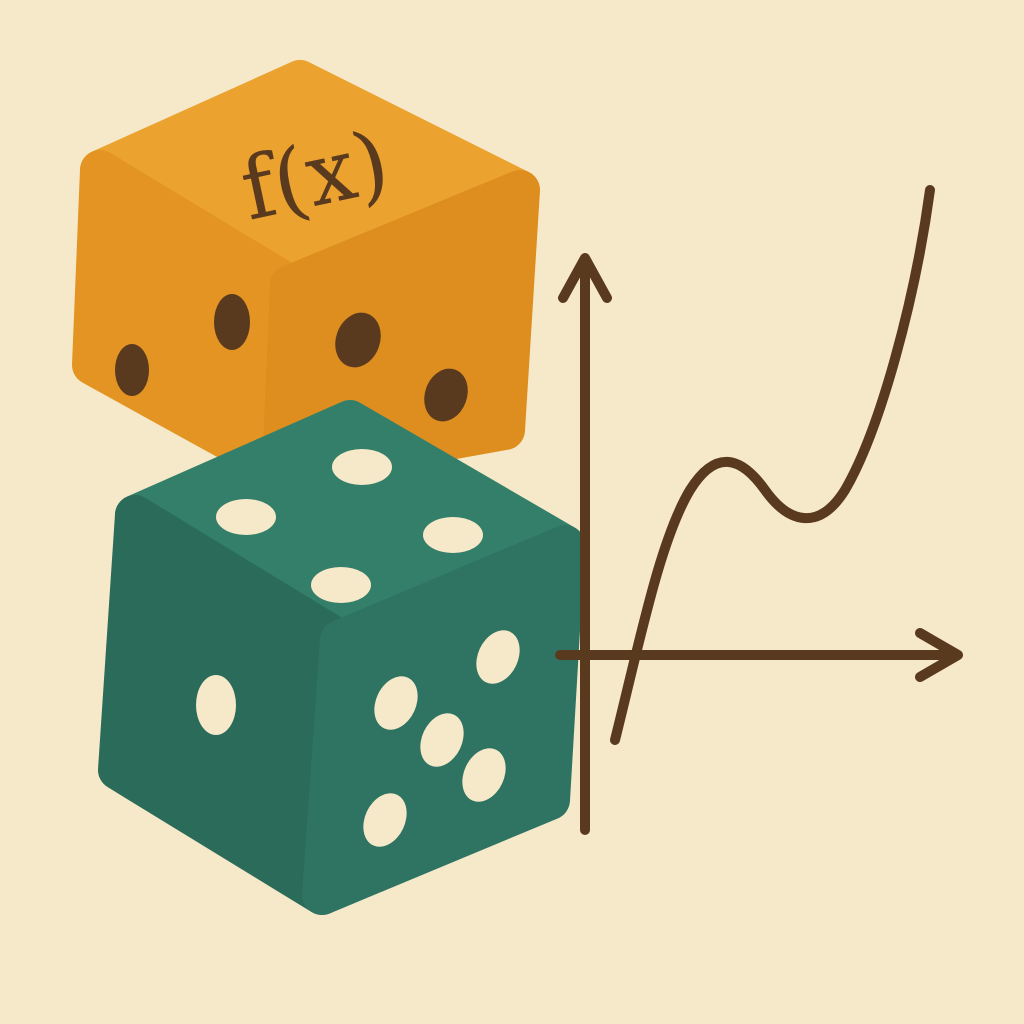  I want to click on y-arrow, so click(585, 278).